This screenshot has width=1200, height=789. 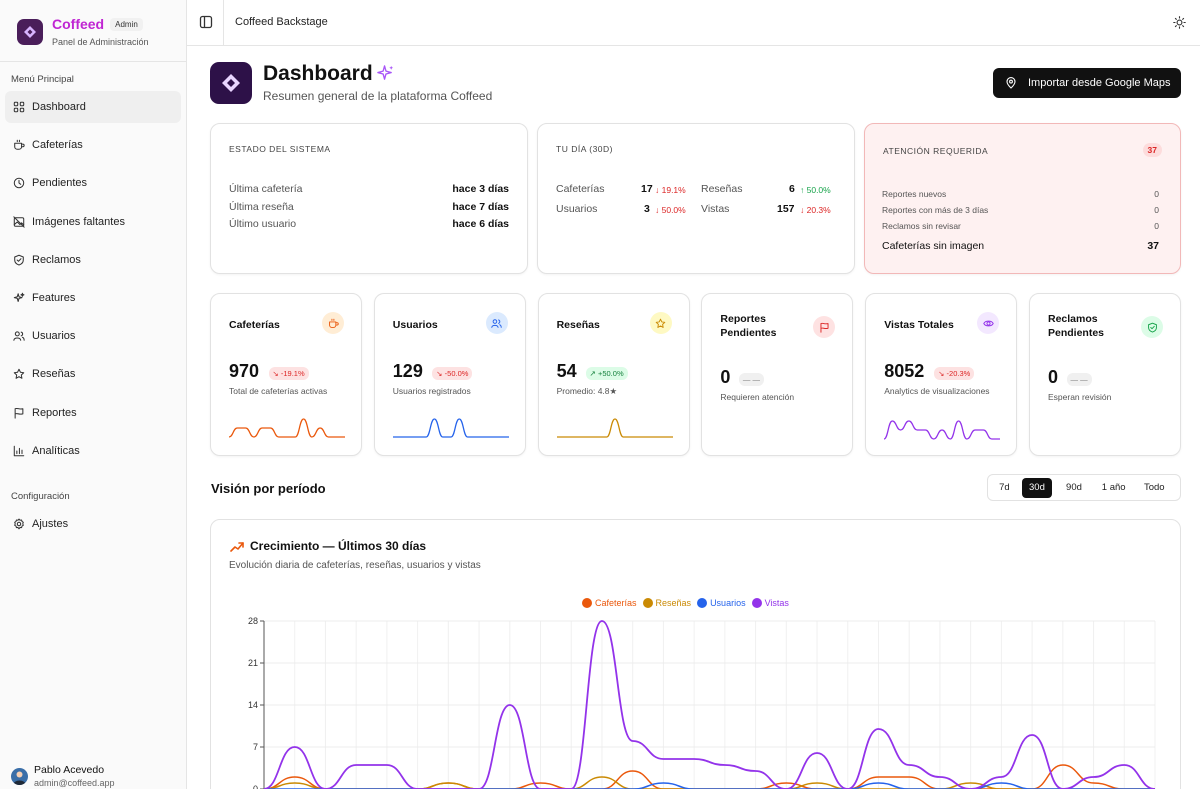 I want to click on stat-card: Reclamos Pendientes 0 — — Esperan revisión, so click(x=1105, y=374).